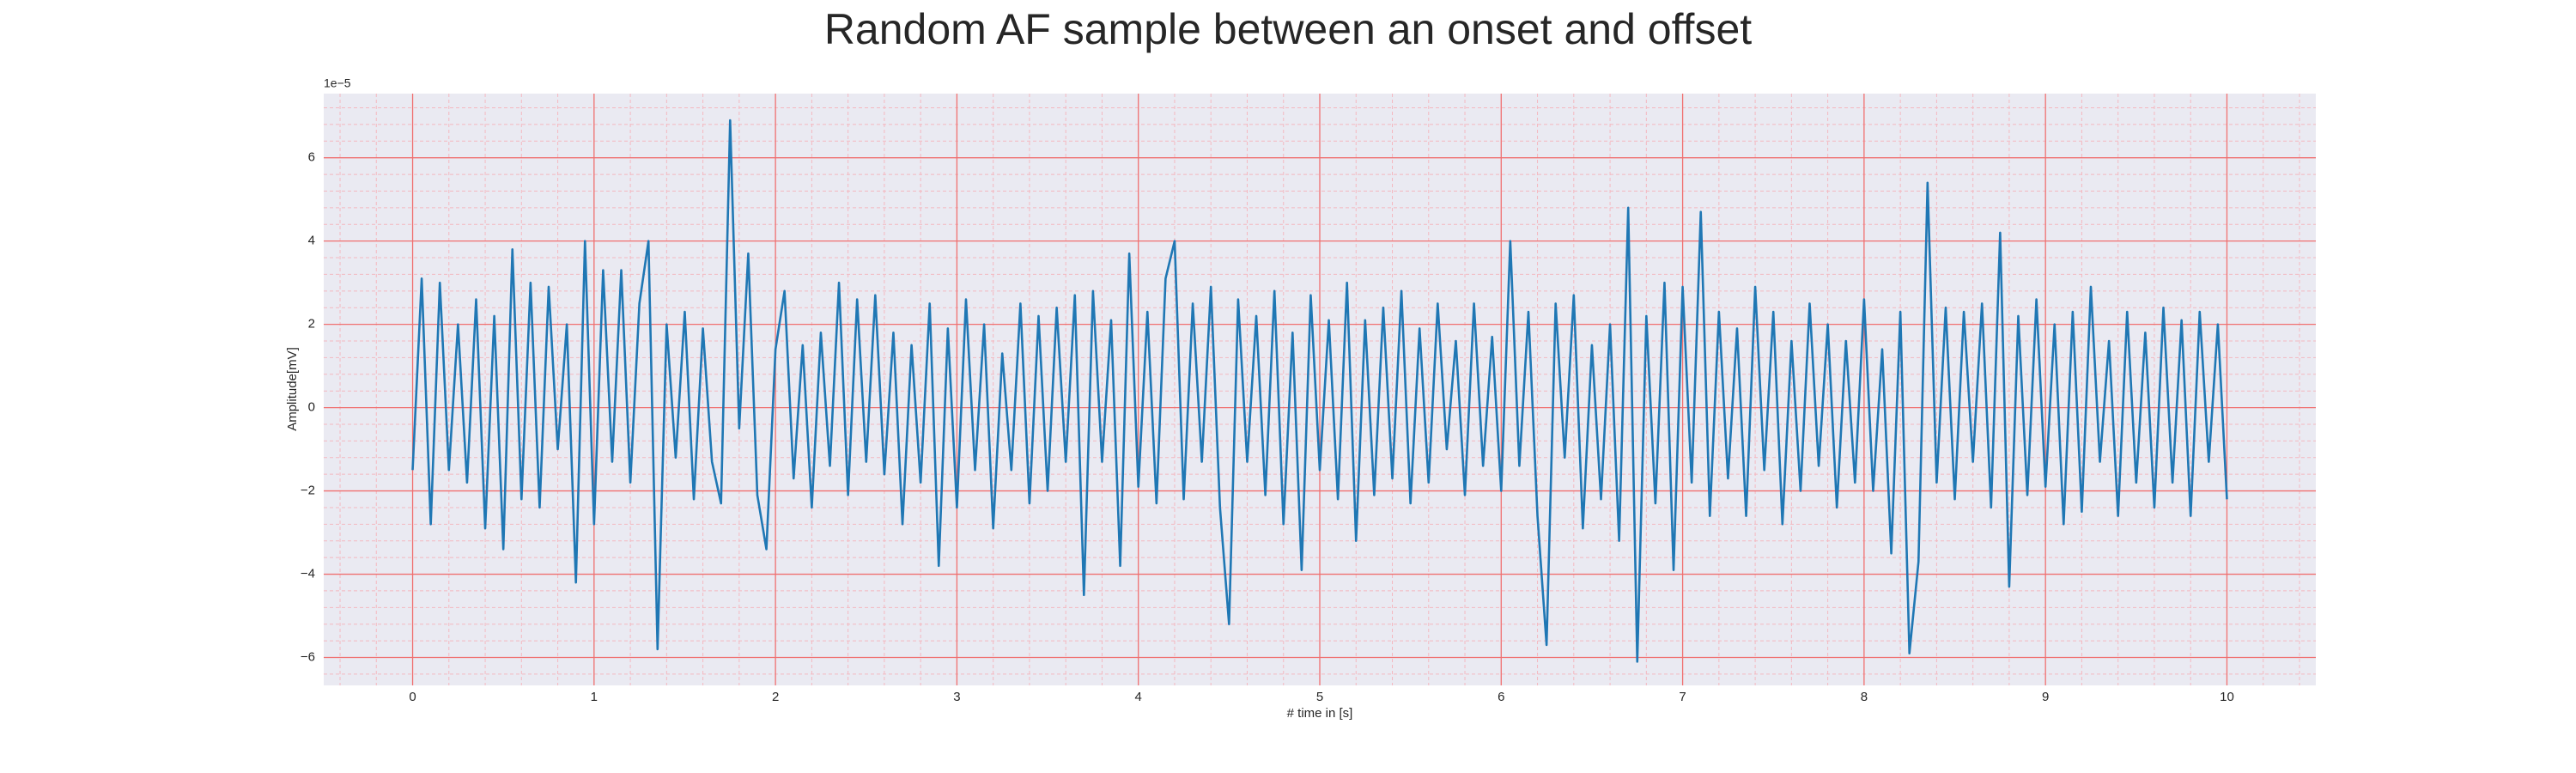 Image resolution: width=2576 pixels, height=773 pixels. Describe the element at coordinates (312, 324) in the screenshot. I see `y-tick-label: 2` at that location.